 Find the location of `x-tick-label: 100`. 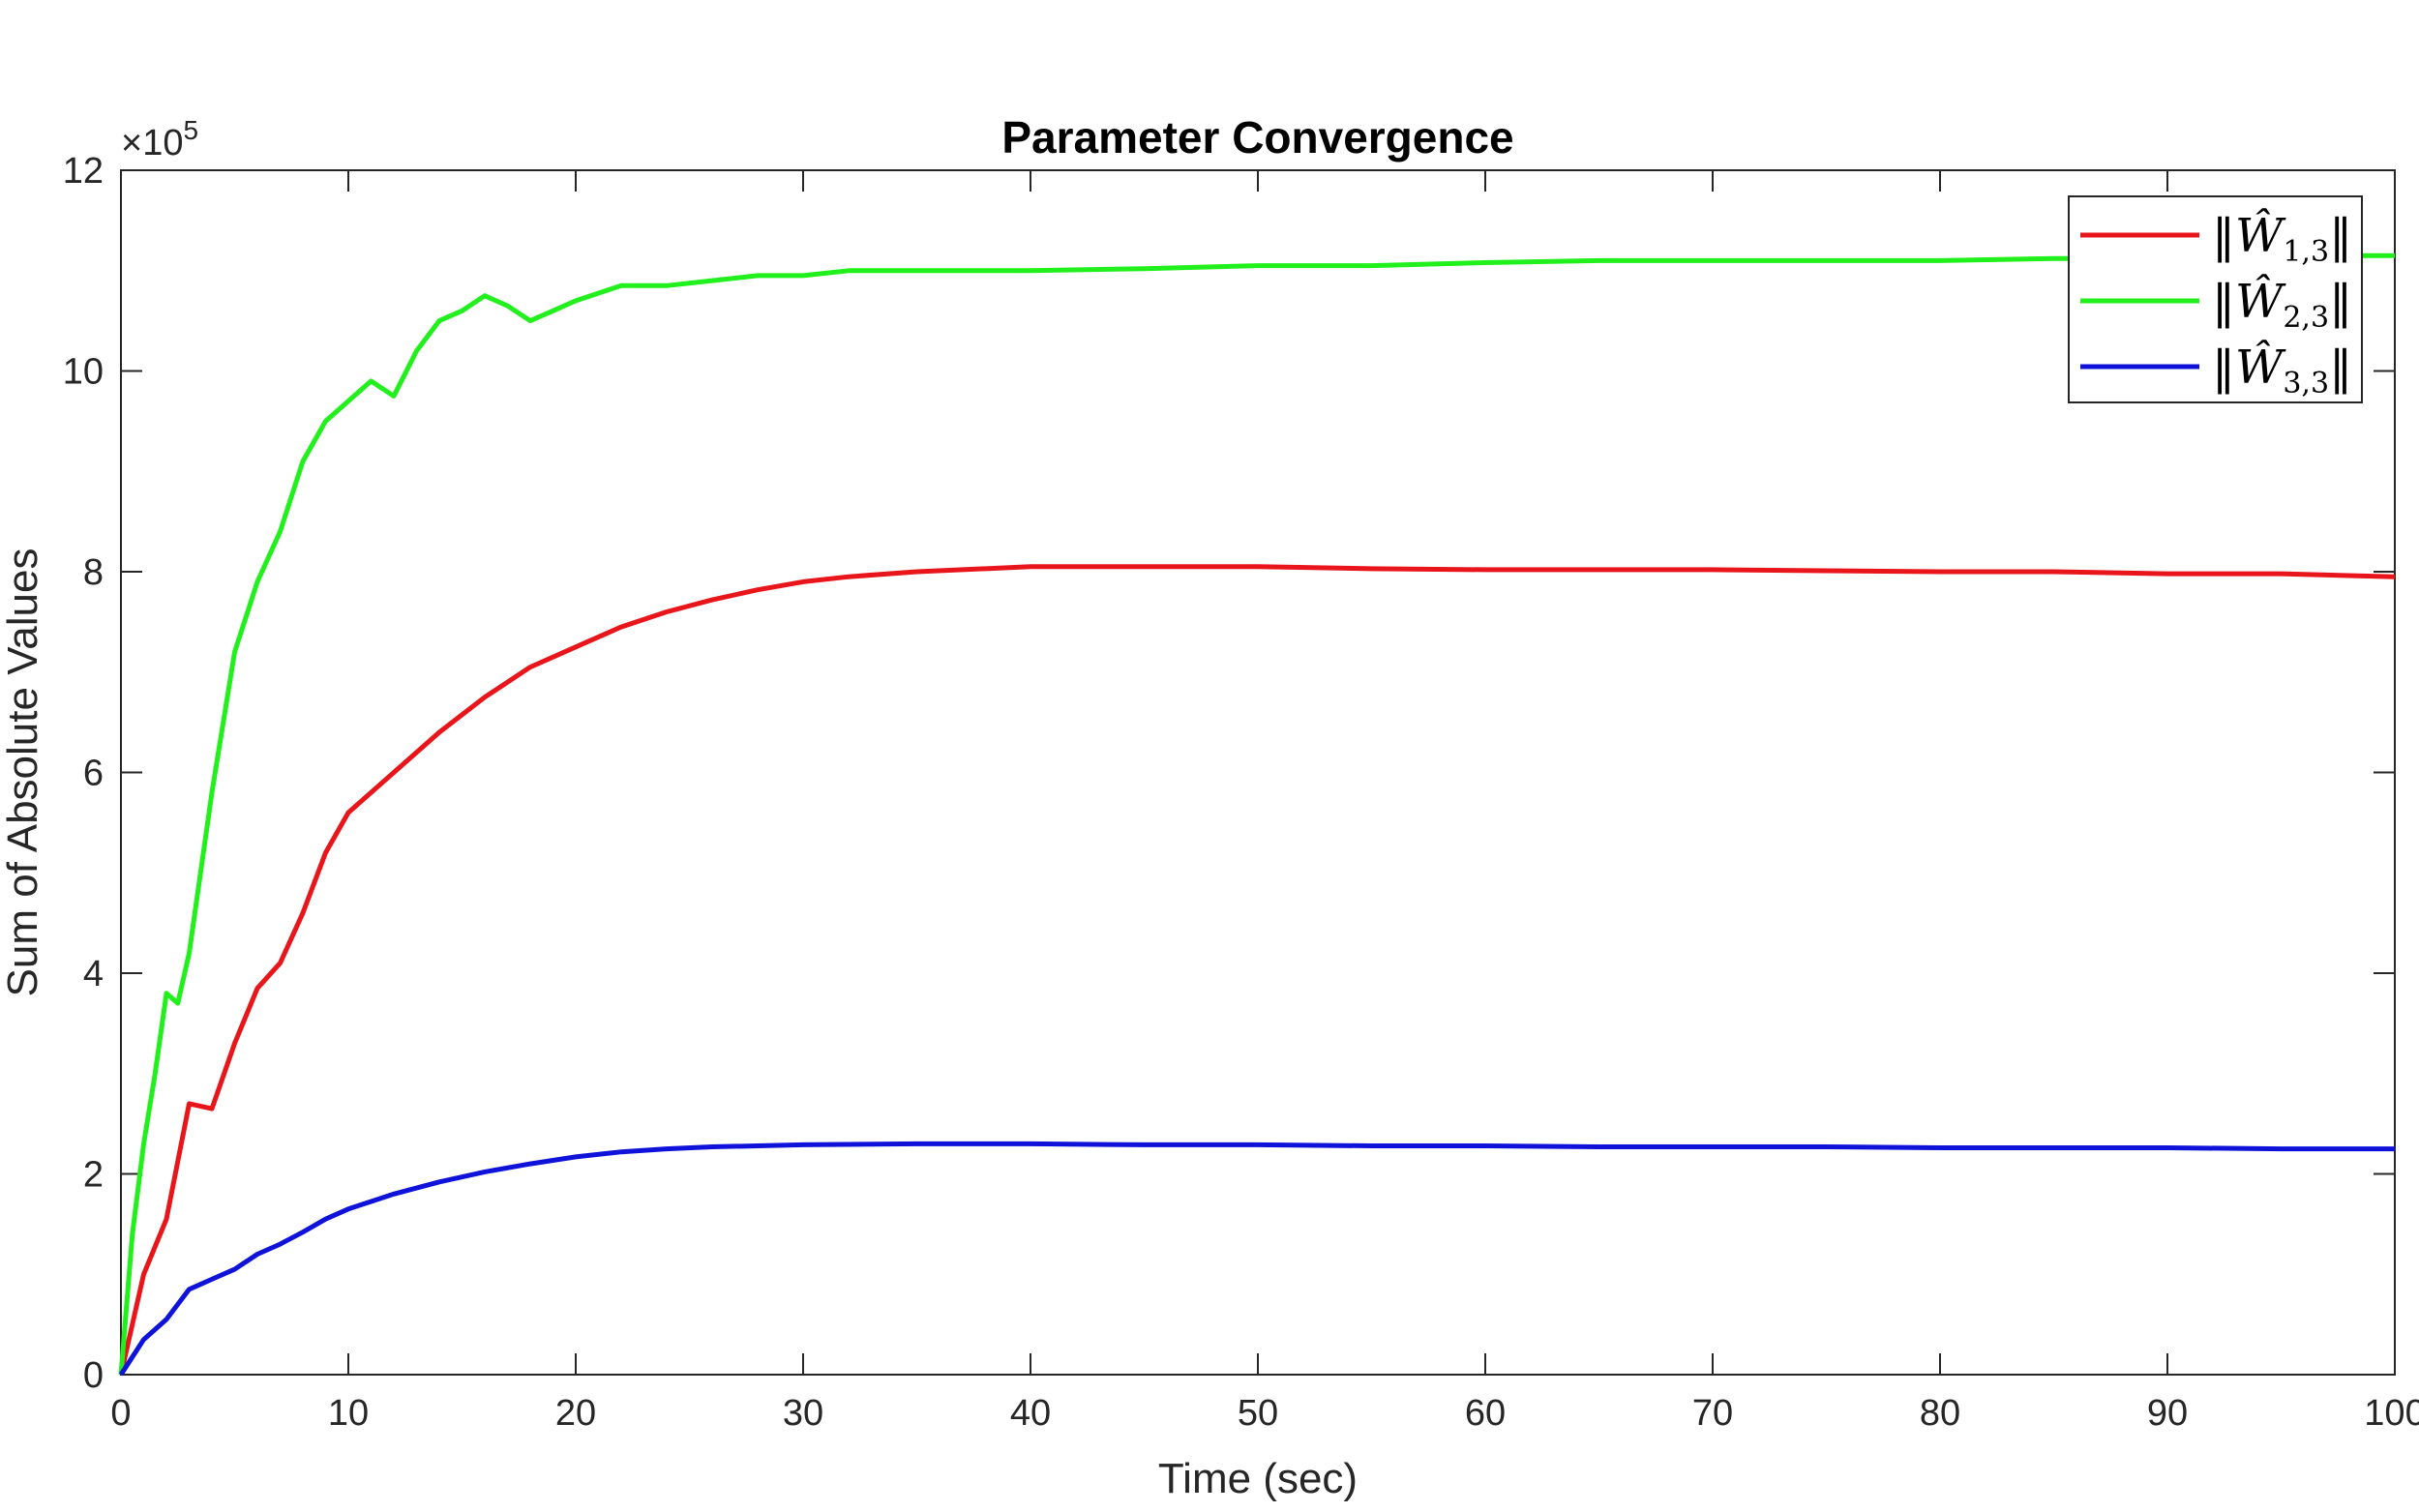

x-tick-label: 100 is located at coordinates (2392, 1414).